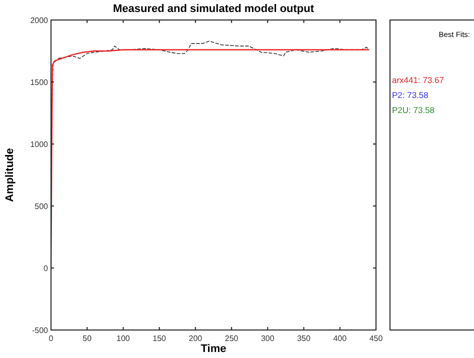  I want to click on x-tick-label: 300, so click(267, 338).